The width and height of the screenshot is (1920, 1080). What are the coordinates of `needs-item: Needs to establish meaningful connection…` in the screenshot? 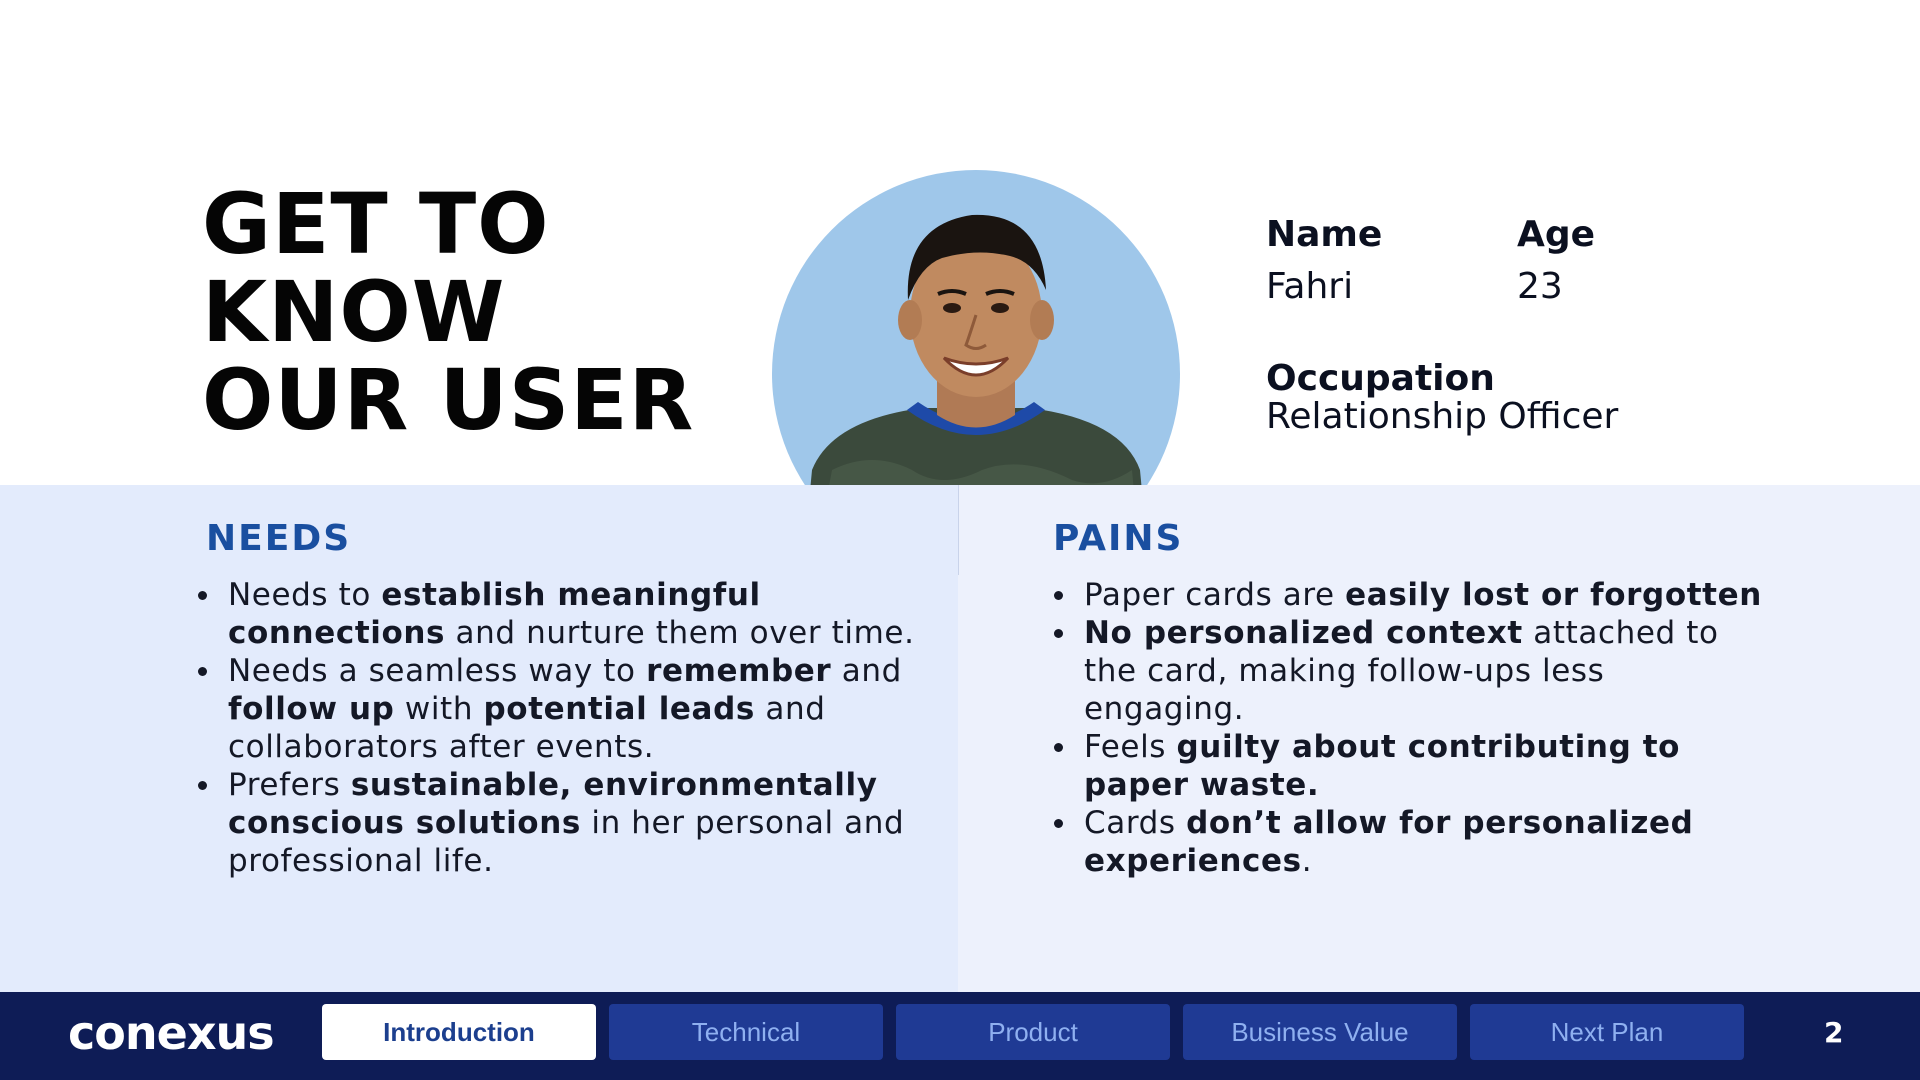 It's located at (558, 614).